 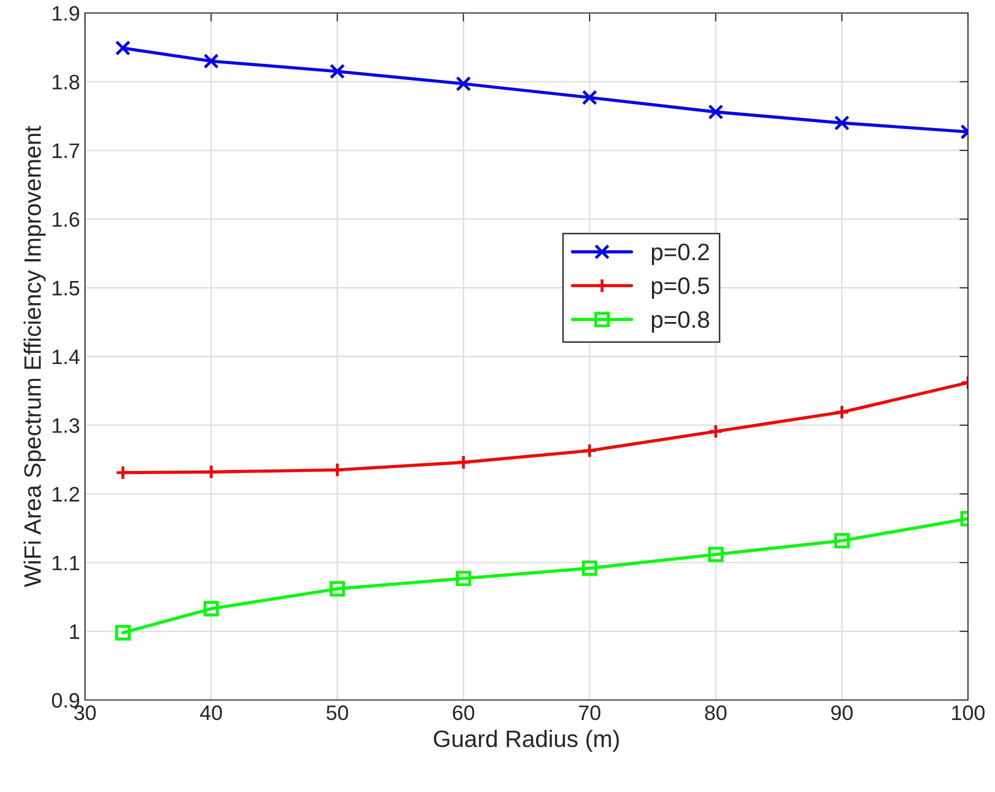 I want to click on x-tick-label: 80, so click(x=715, y=712).